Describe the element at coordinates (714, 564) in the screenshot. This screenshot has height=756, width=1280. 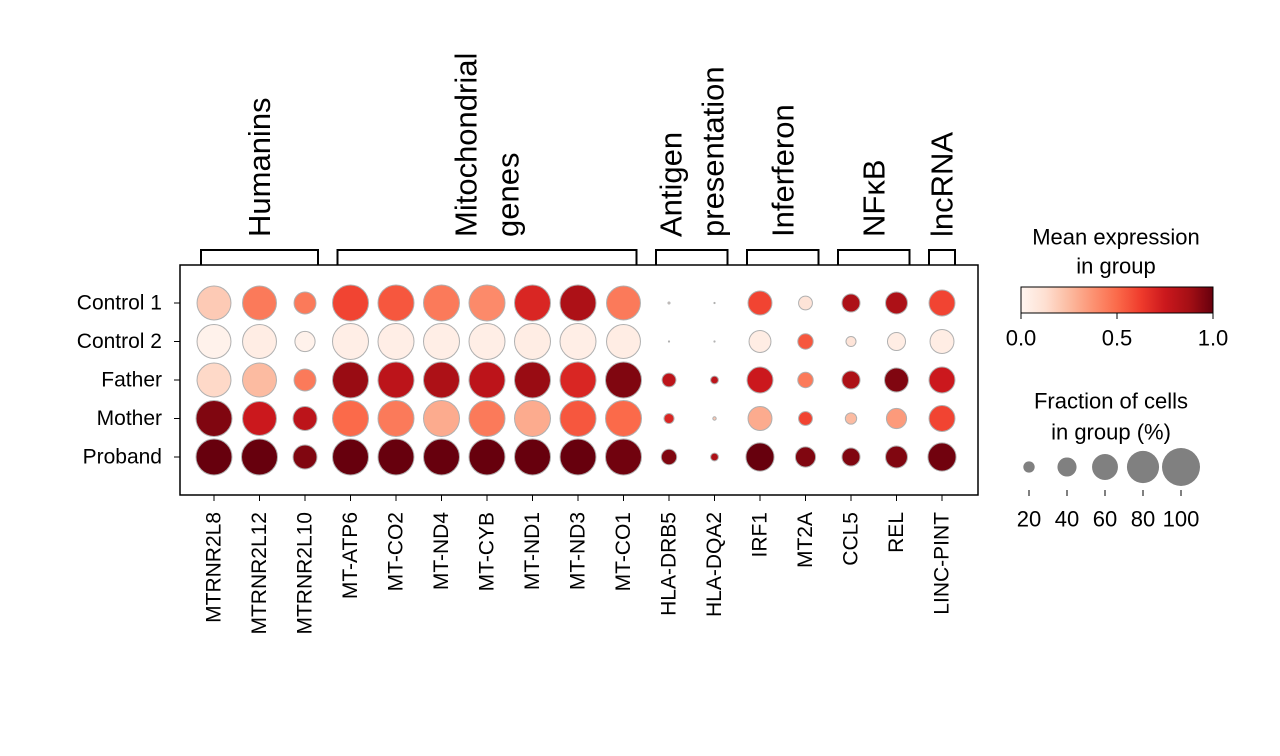
I see `x-tick-label: HLA-DQA2` at that location.